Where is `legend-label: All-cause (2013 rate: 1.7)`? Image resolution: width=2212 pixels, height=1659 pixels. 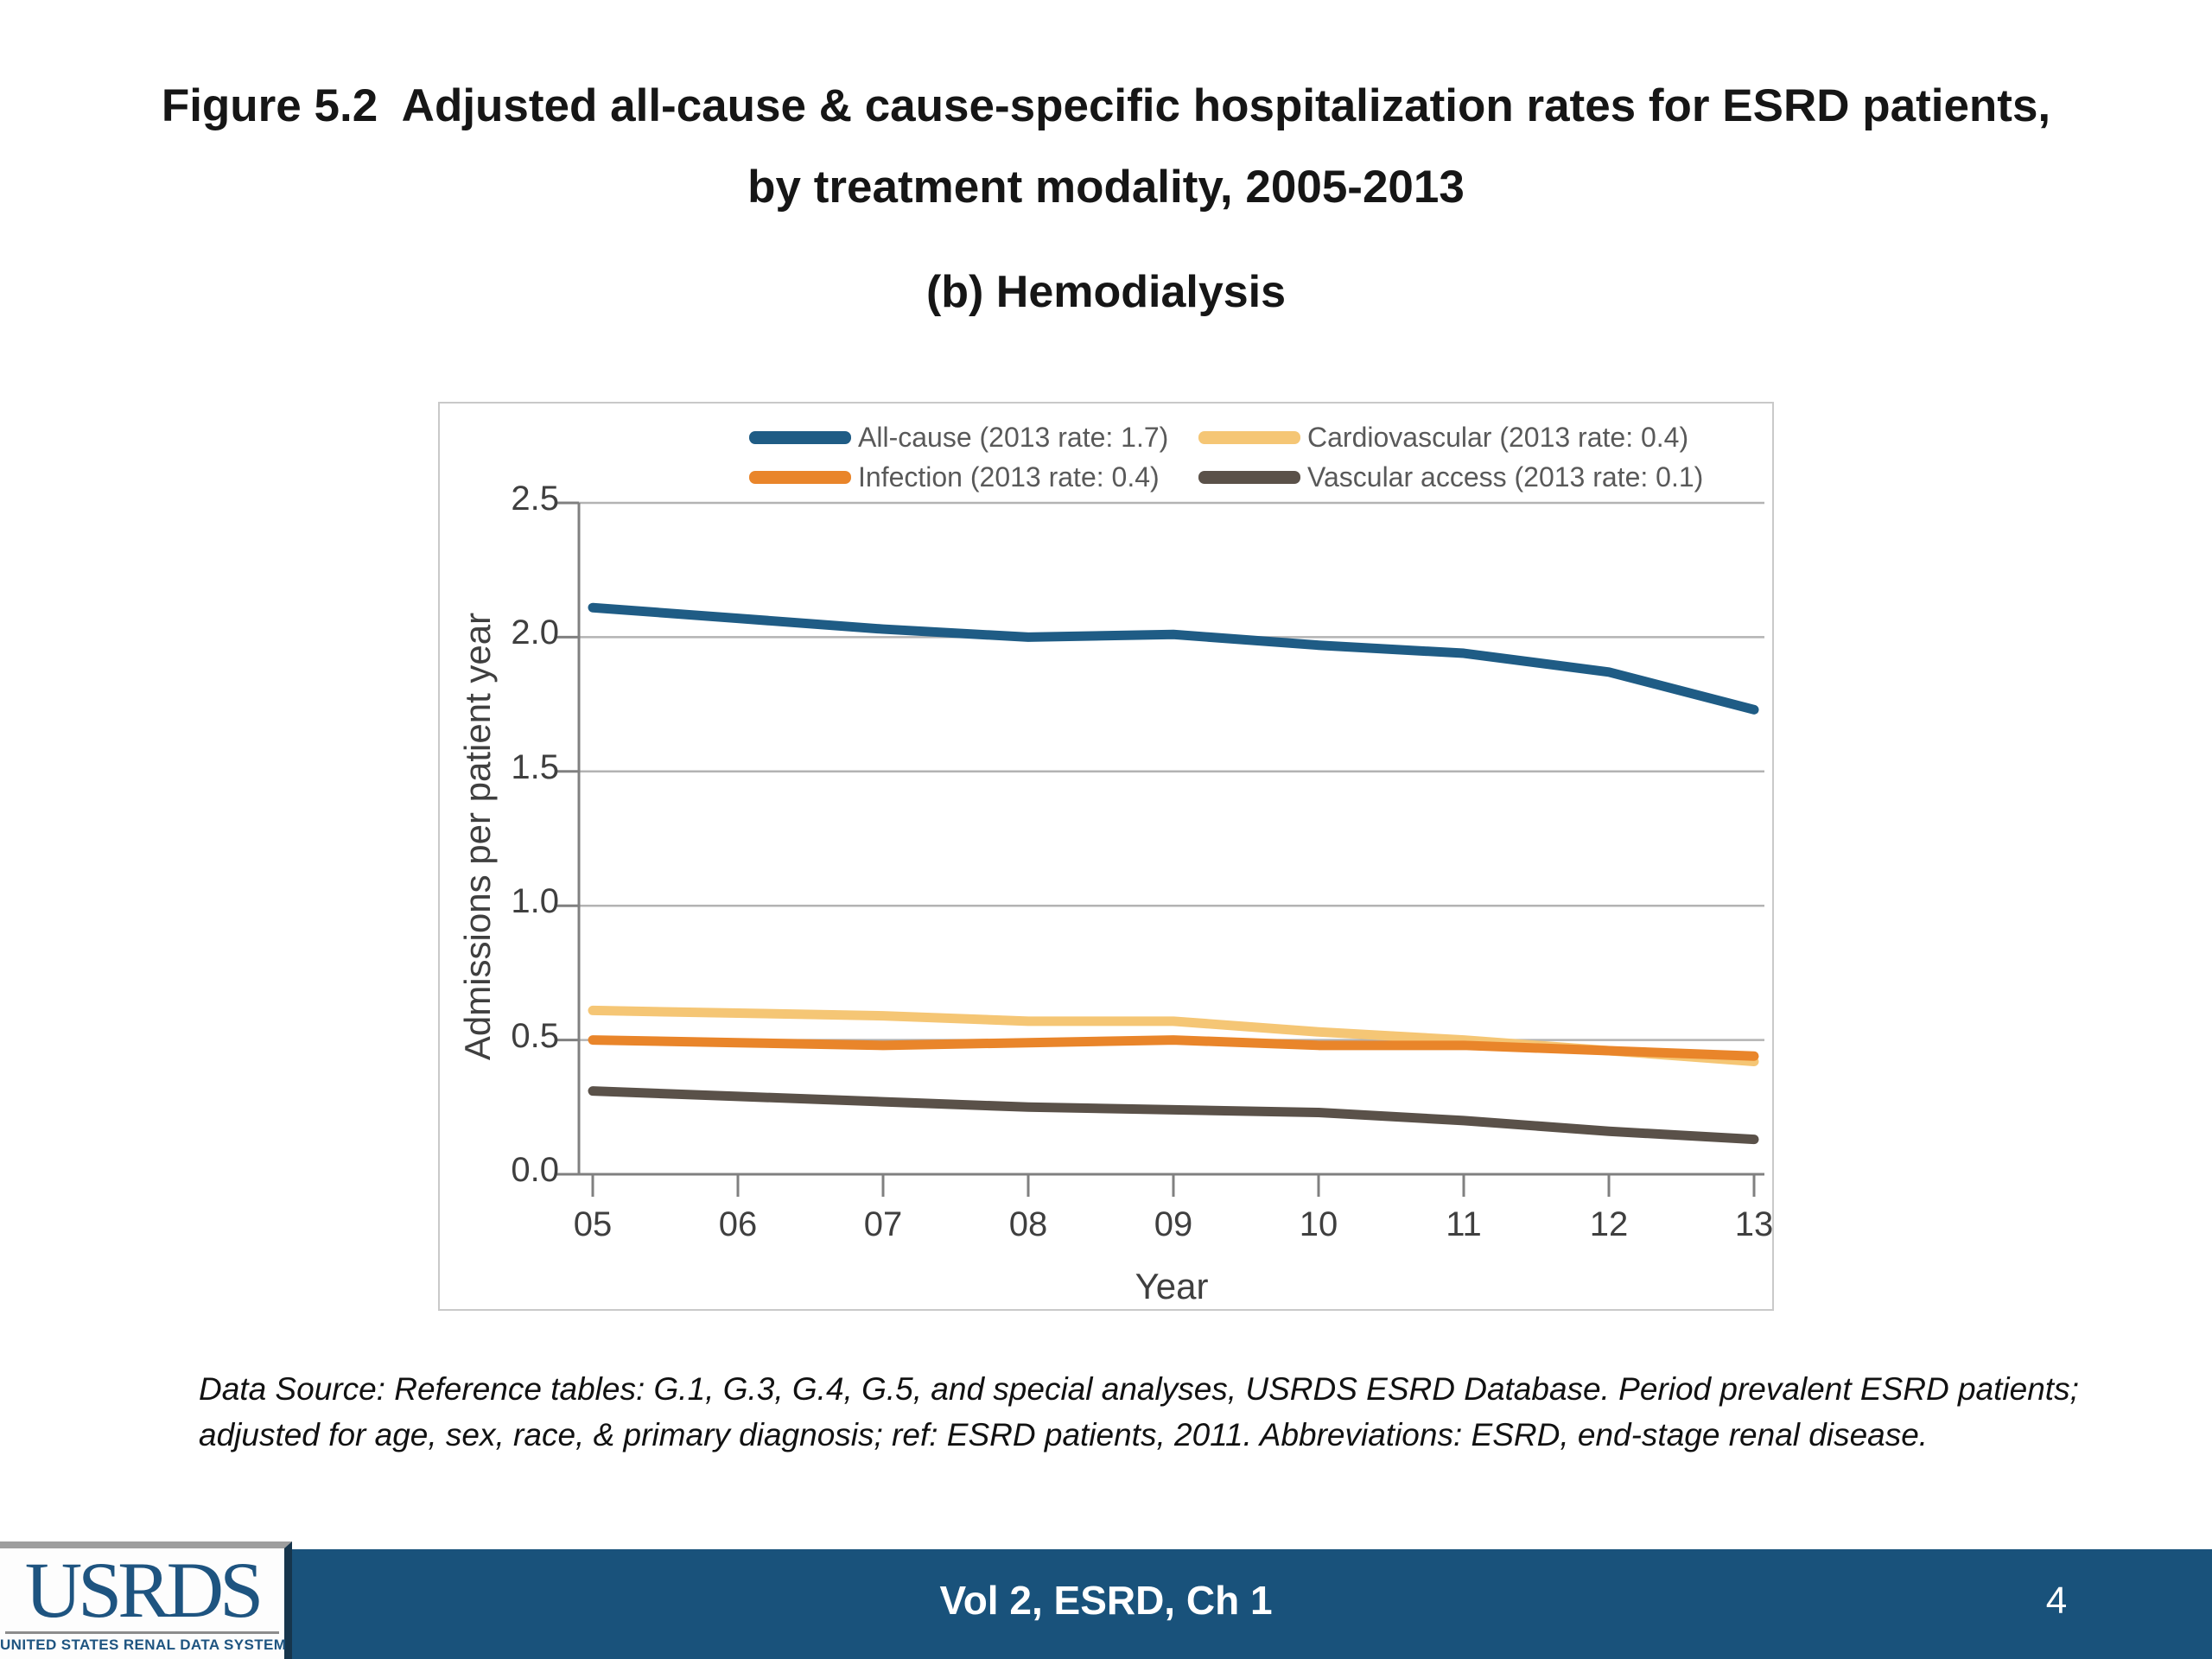
legend-label: All-cause (2013 rate: 1.7) is located at coordinates (1013, 437).